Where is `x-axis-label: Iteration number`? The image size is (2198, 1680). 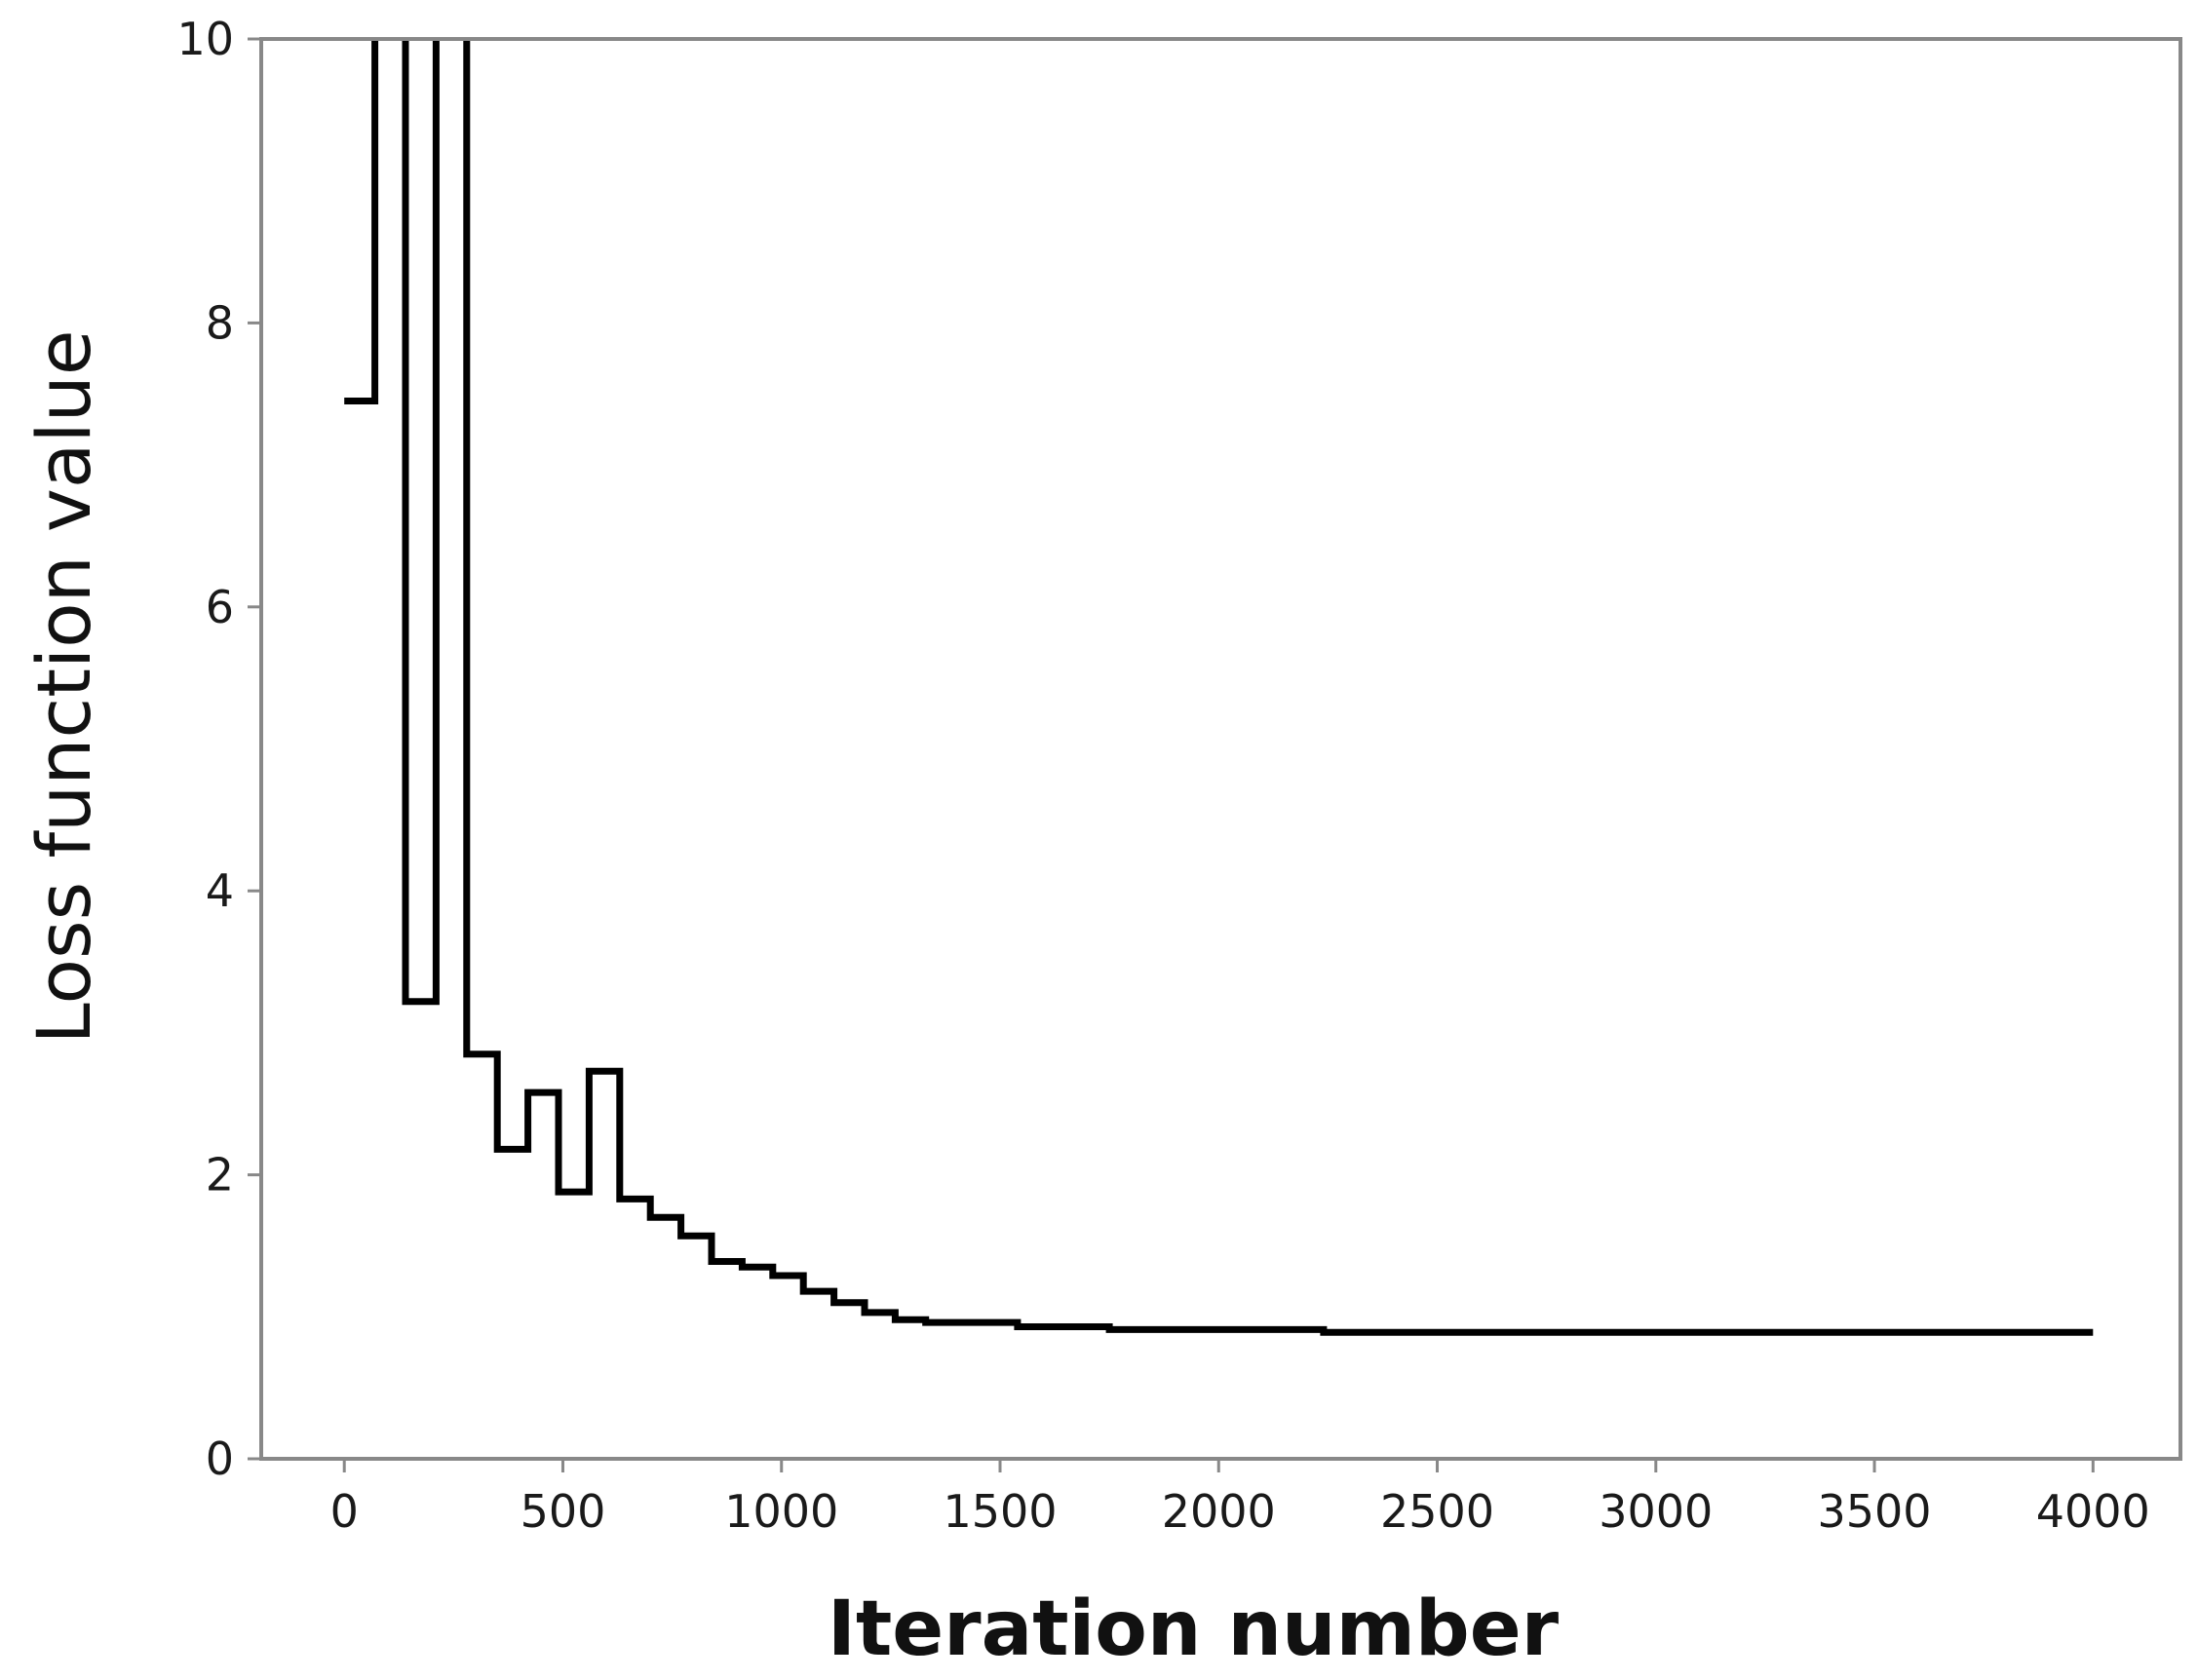 x-axis-label: Iteration number is located at coordinates (1194, 1629).